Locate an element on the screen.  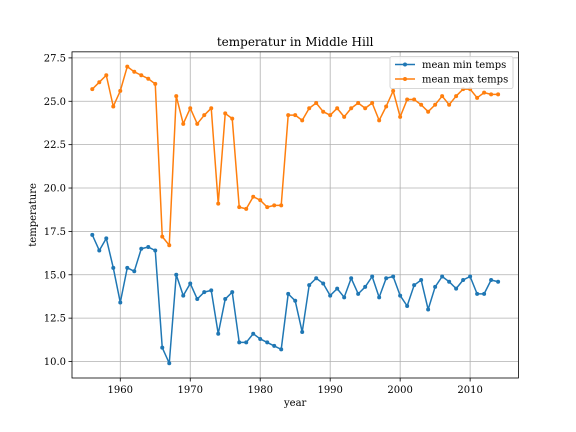
y-tick-label: 10.0 is located at coordinates (55, 362).